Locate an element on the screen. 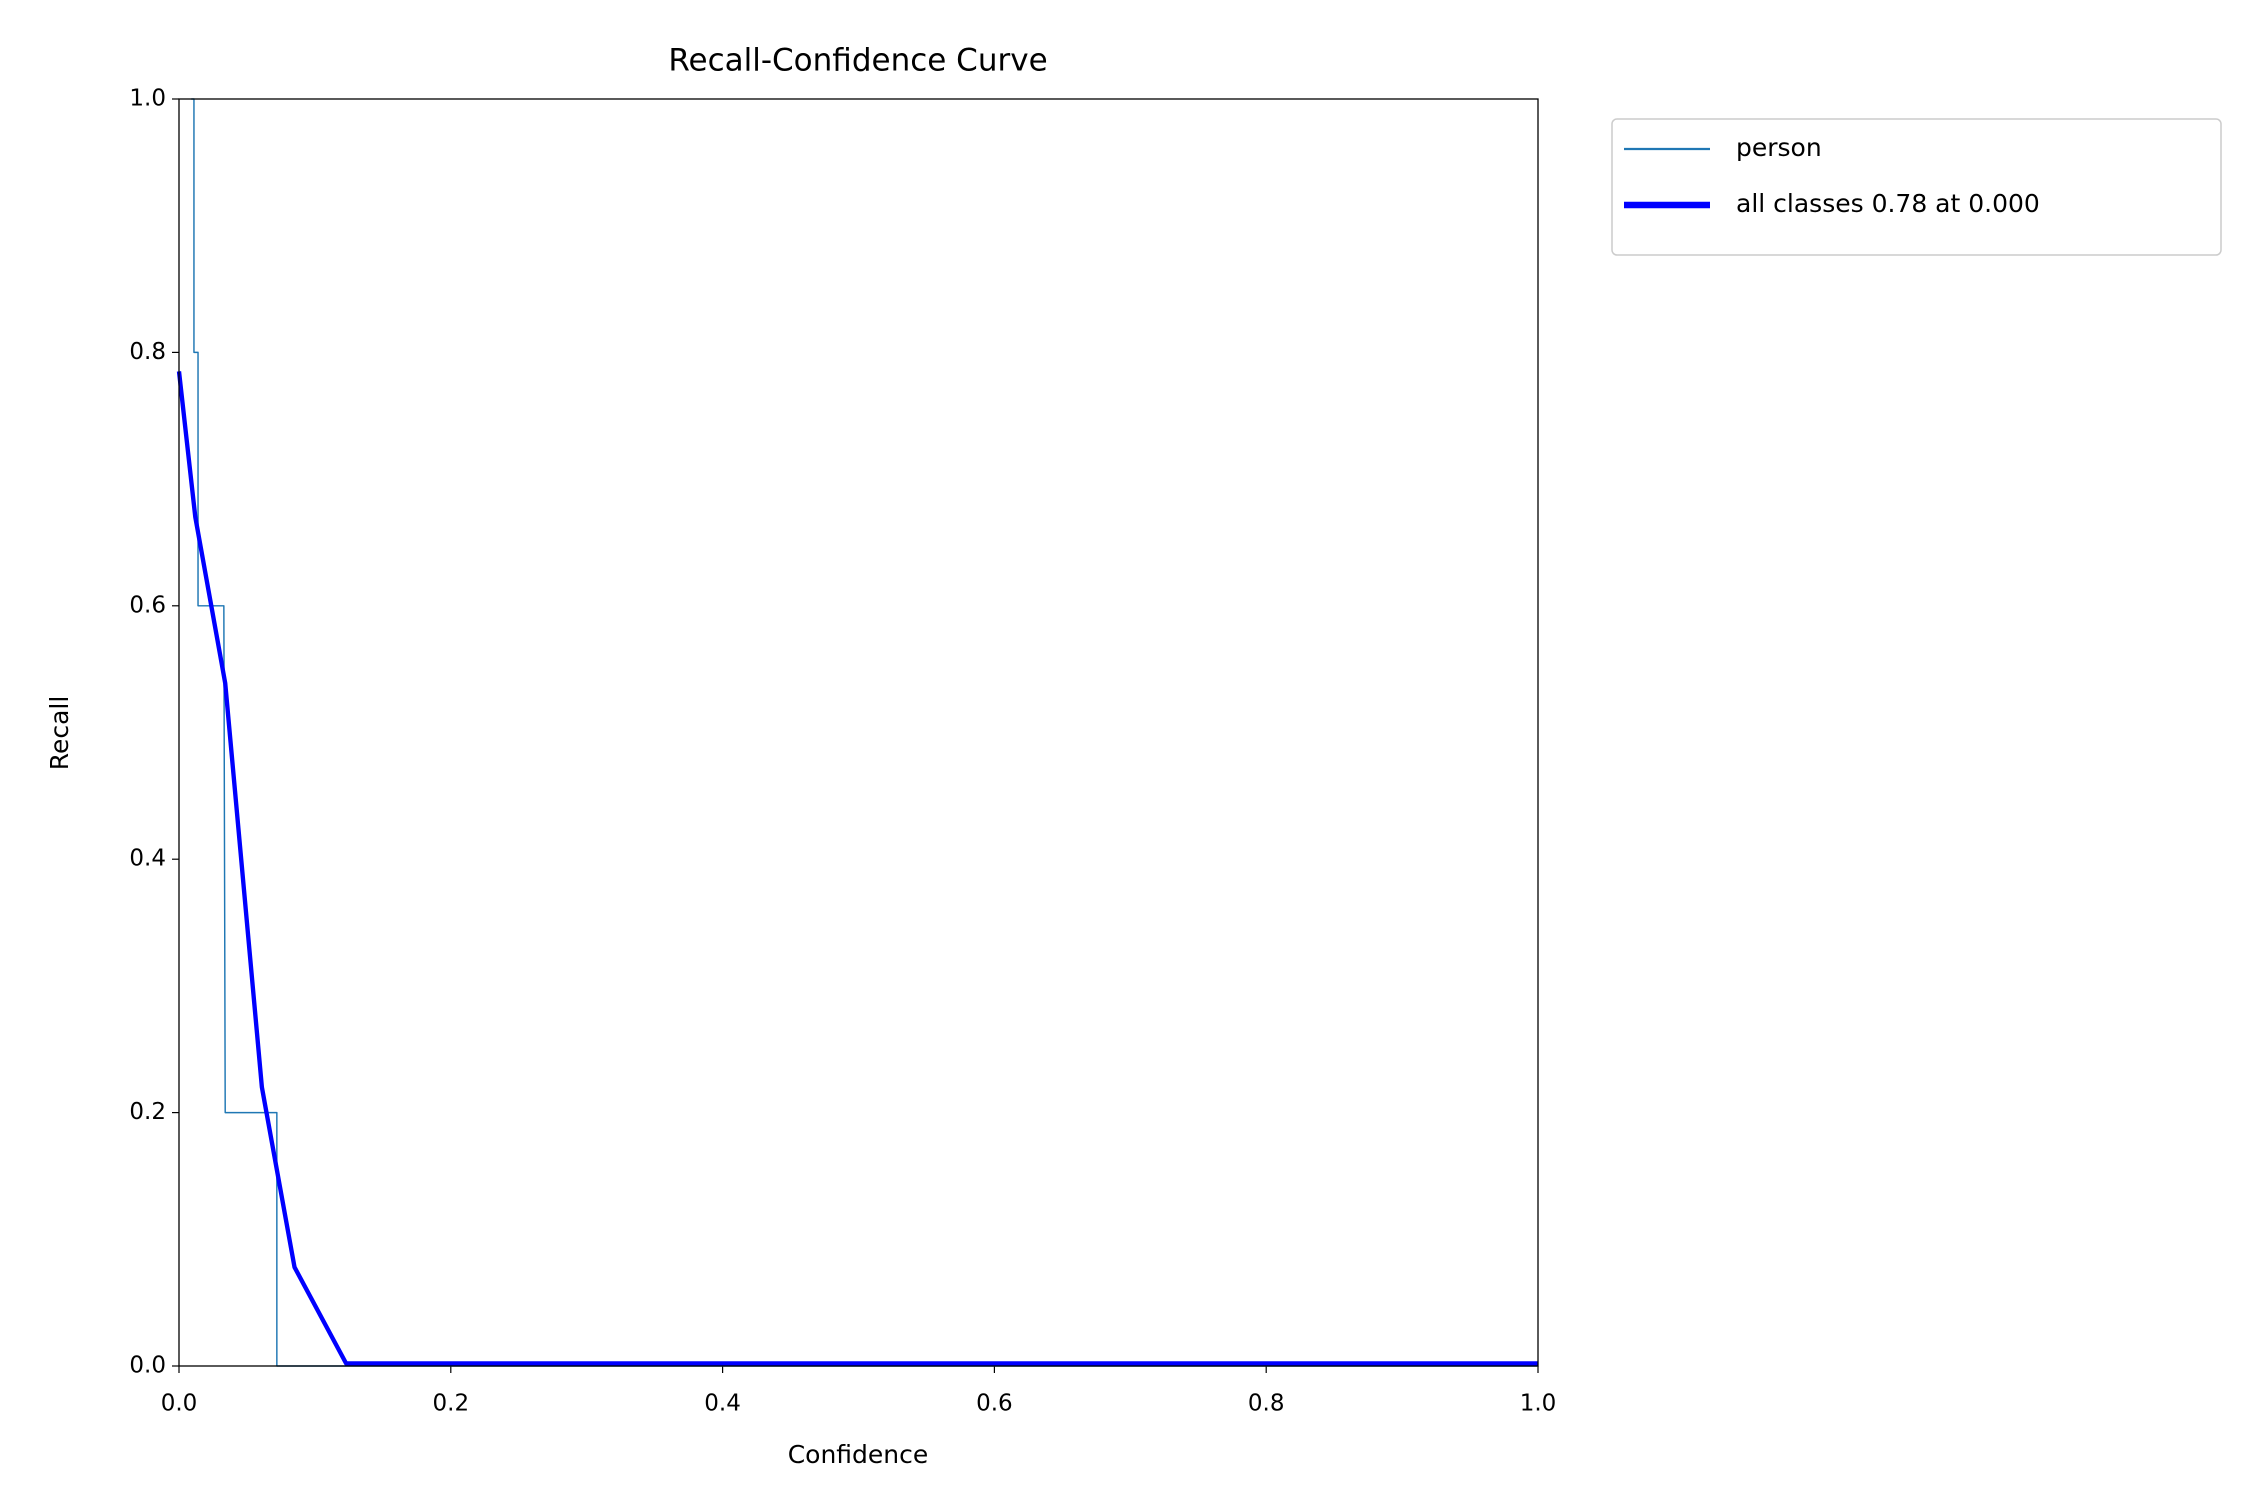 The width and height of the screenshot is (2250, 1500). legend-box is located at coordinates (1916, 187).